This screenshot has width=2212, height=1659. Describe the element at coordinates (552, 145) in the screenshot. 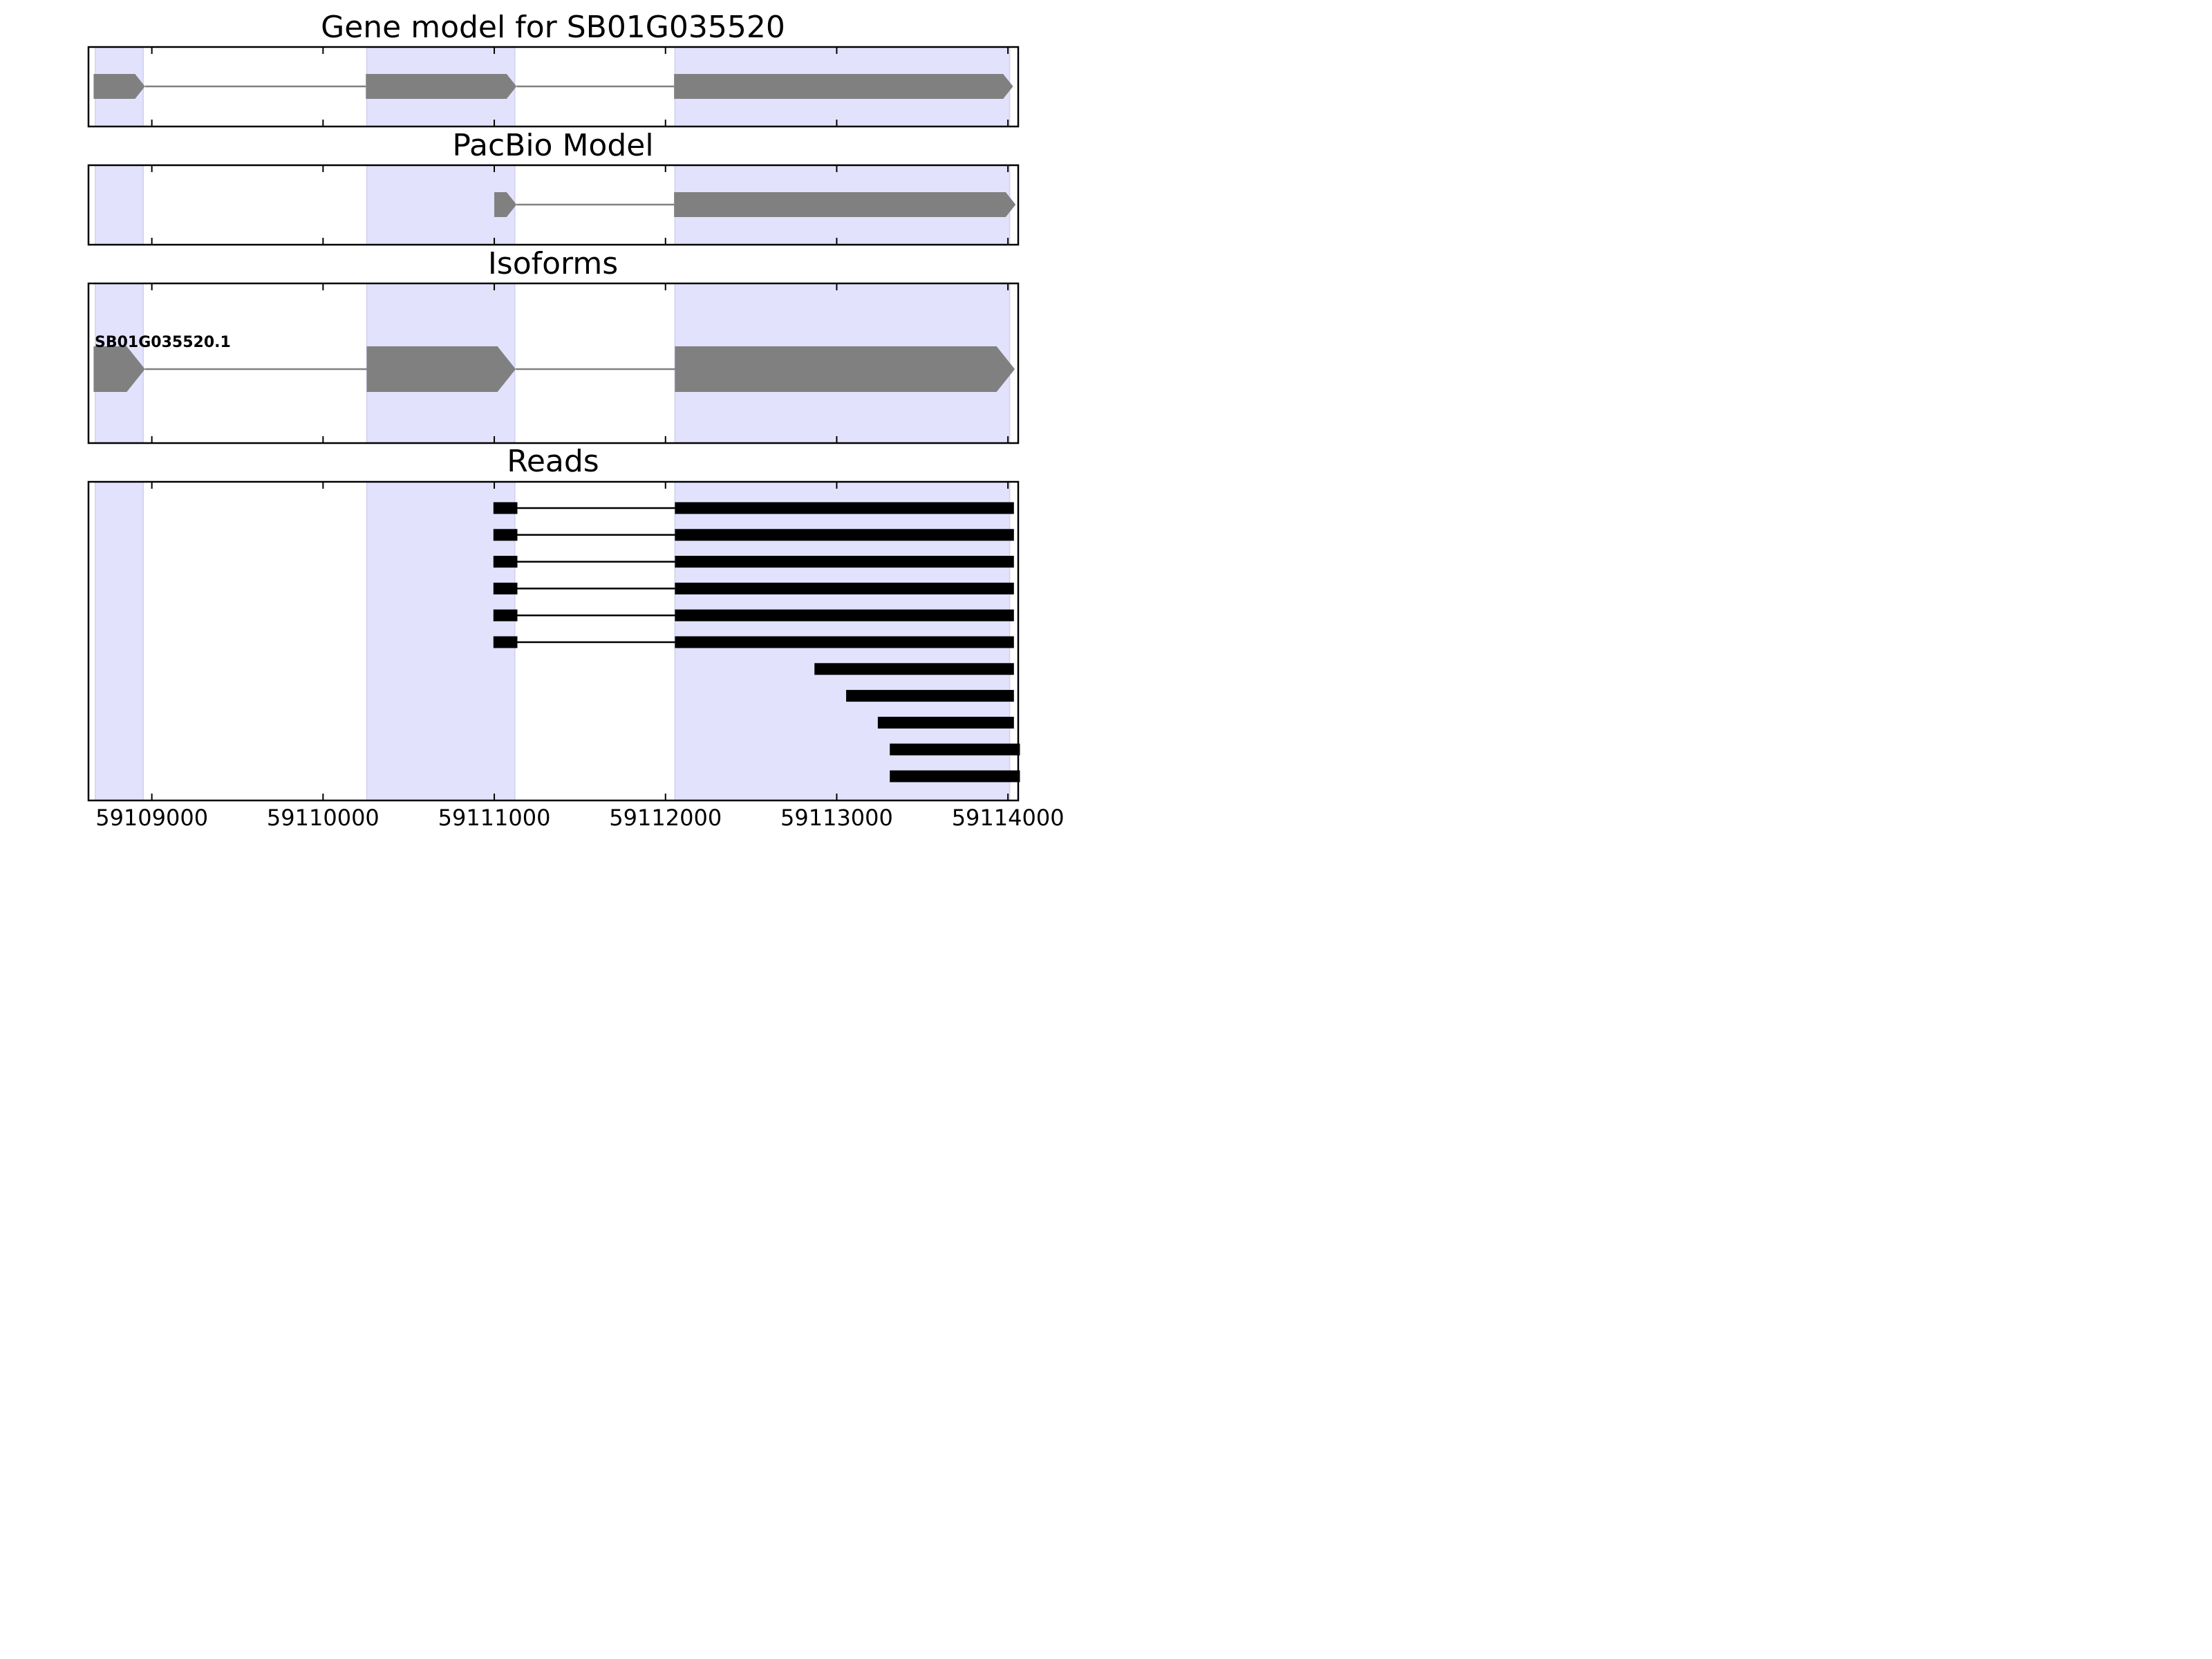

I see `pacbio-model-title: PacBio Model` at that location.